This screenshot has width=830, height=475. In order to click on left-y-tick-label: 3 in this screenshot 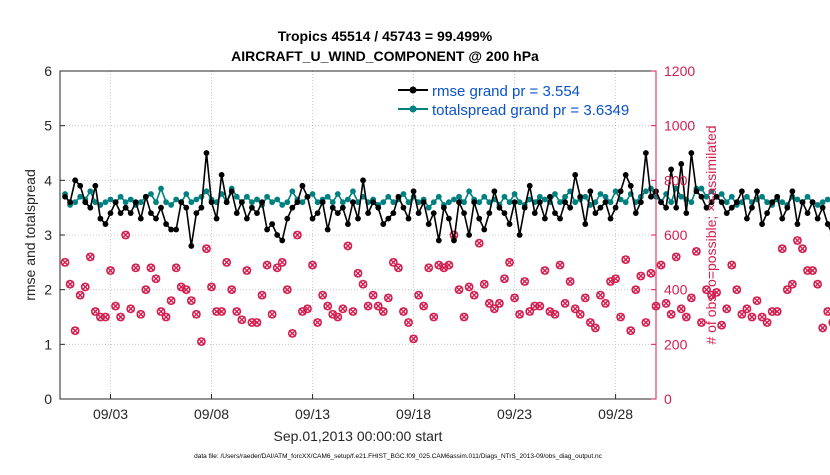, I will do `click(48, 235)`.